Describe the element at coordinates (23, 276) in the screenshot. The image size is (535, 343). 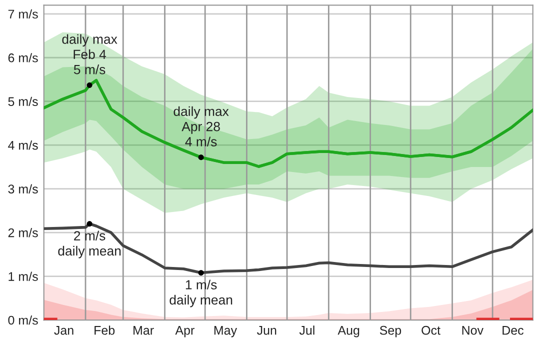
I see `y-tick-label: 1 m/s` at that location.